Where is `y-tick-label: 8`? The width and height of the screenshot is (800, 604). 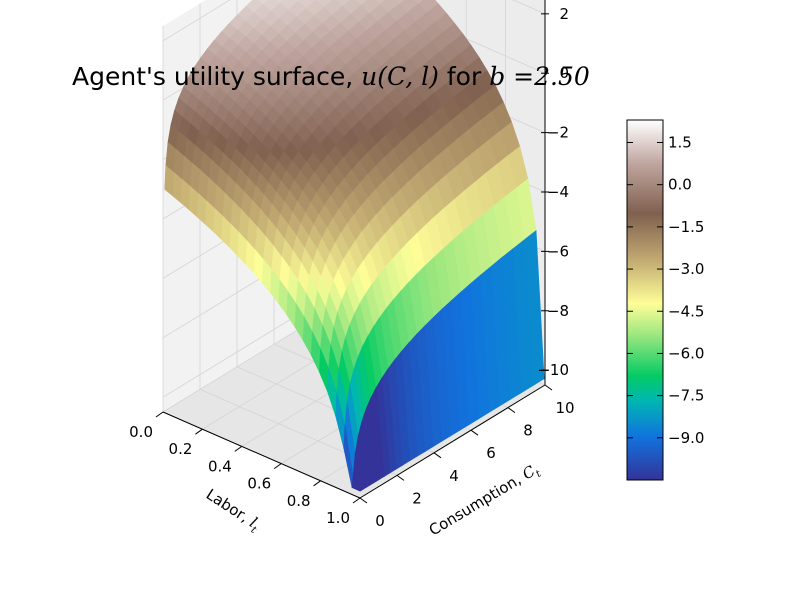
y-tick-label: 8 is located at coordinates (528, 431).